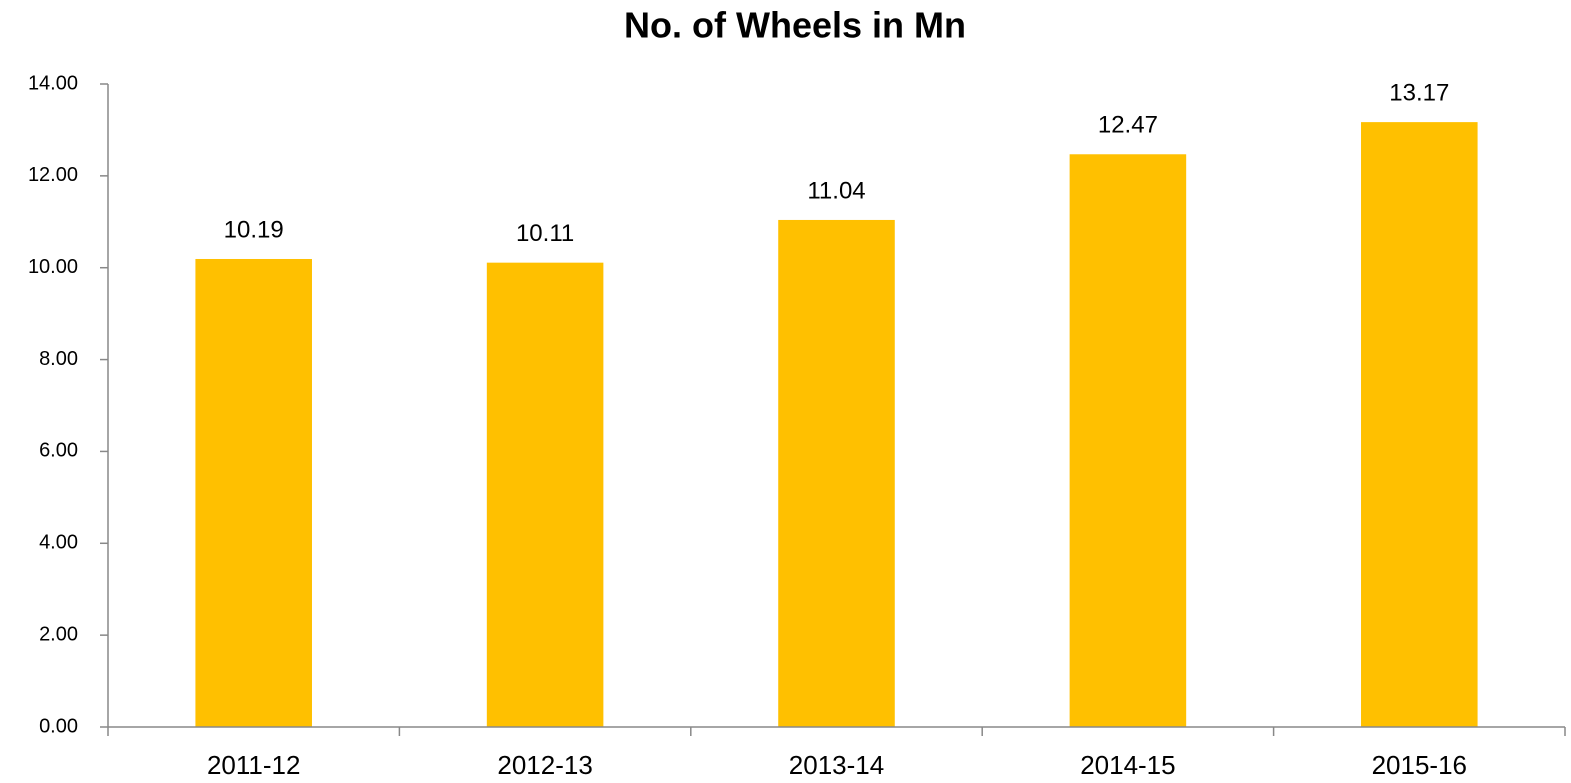  What do you see at coordinates (1419, 92) in the screenshot?
I see `data-label: 13.17` at bounding box center [1419, 92].